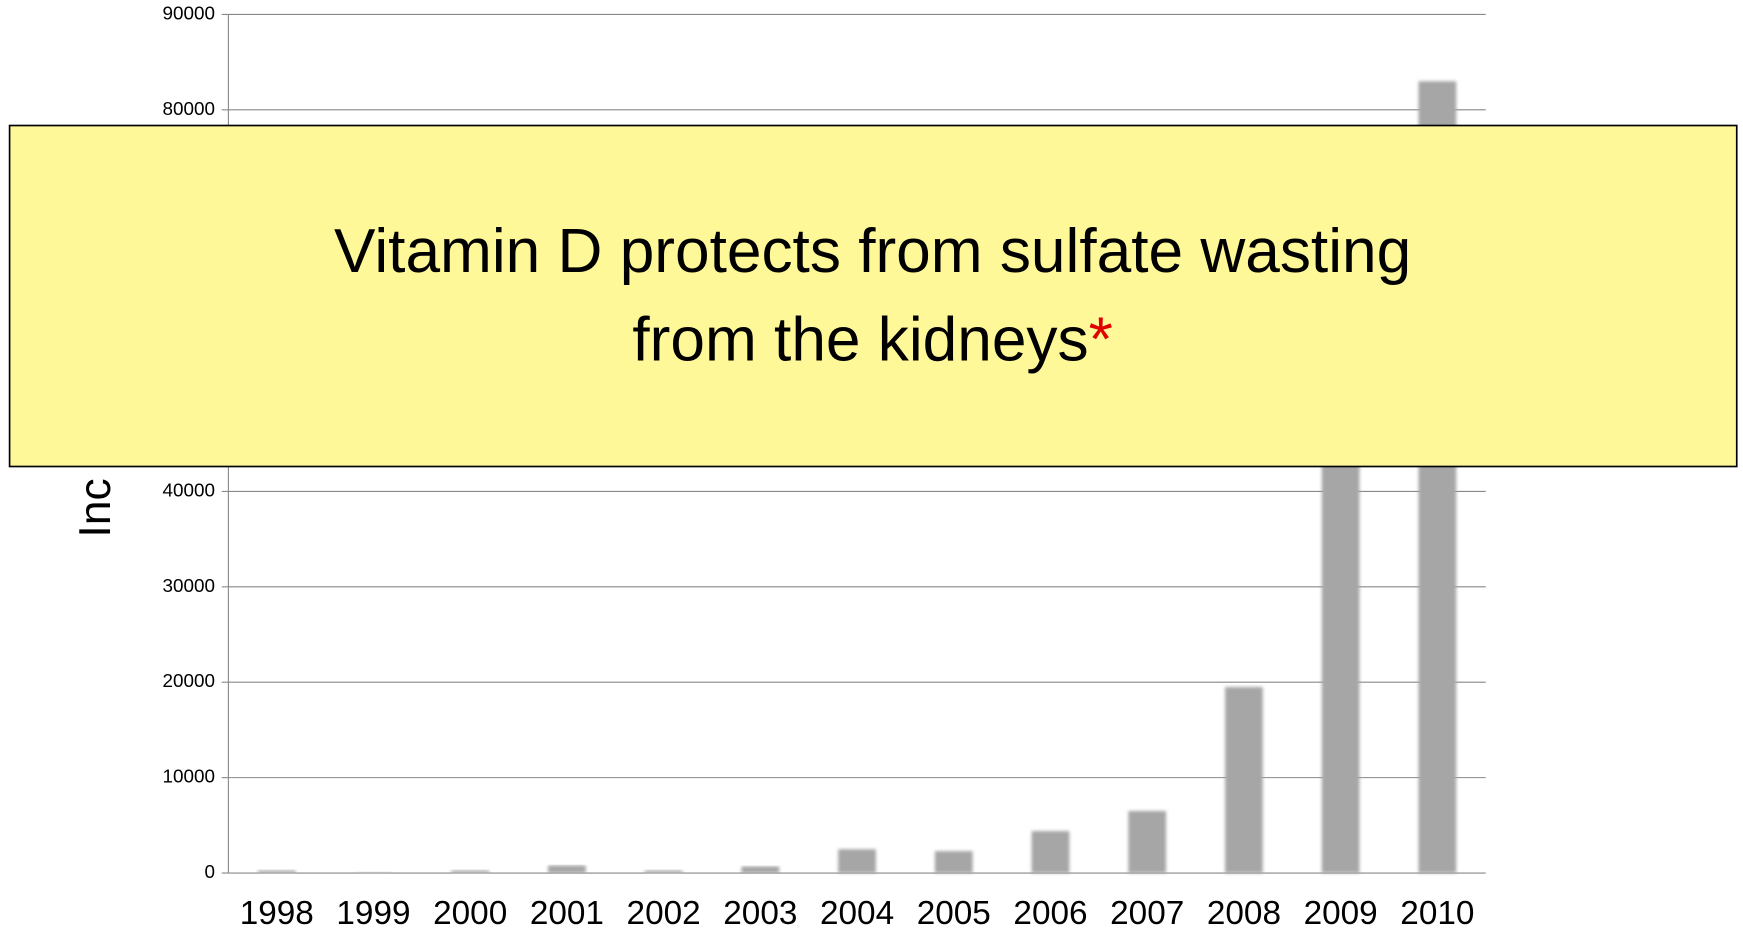  Describe the element at coordinates (210, 872) in the screenshot. I see `y-tick-label: 0` at that location.